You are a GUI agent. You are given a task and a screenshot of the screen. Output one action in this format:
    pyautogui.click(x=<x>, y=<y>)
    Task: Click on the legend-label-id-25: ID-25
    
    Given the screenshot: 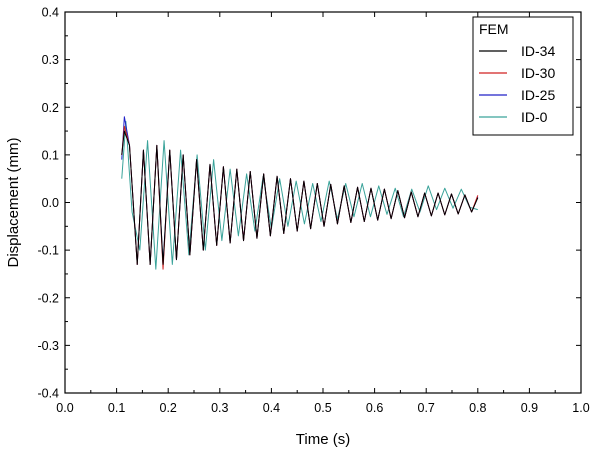 What is the action you would take?
    pyautogui.click(x=538, y=95)
    